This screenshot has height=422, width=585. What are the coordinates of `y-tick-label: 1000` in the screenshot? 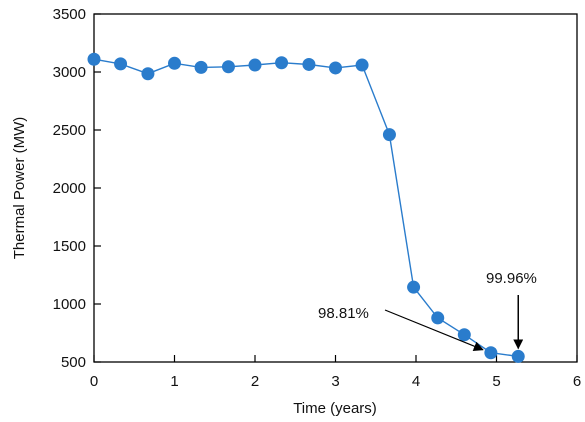 It's located at (69, 304).